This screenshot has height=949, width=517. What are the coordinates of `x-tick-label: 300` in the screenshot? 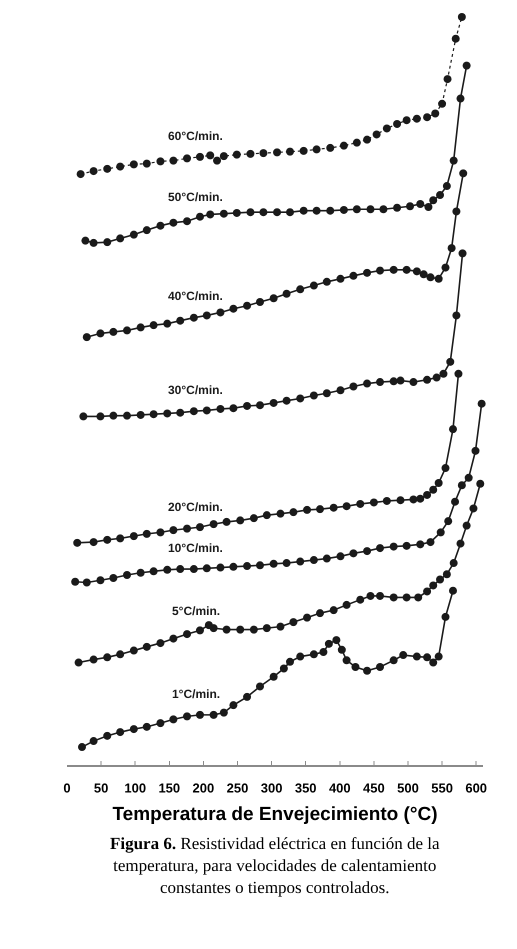 It's located at (271, 788).